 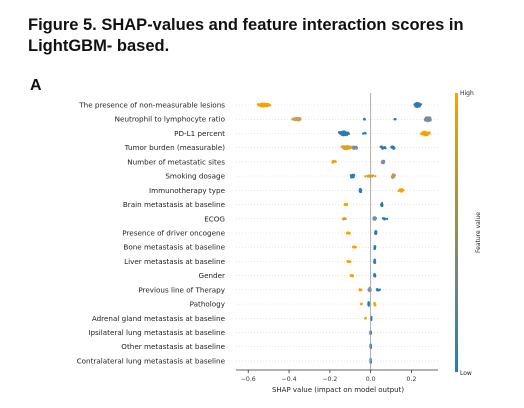 I want to click on x-tick-label: 0.2, so click(x=412, y=379).